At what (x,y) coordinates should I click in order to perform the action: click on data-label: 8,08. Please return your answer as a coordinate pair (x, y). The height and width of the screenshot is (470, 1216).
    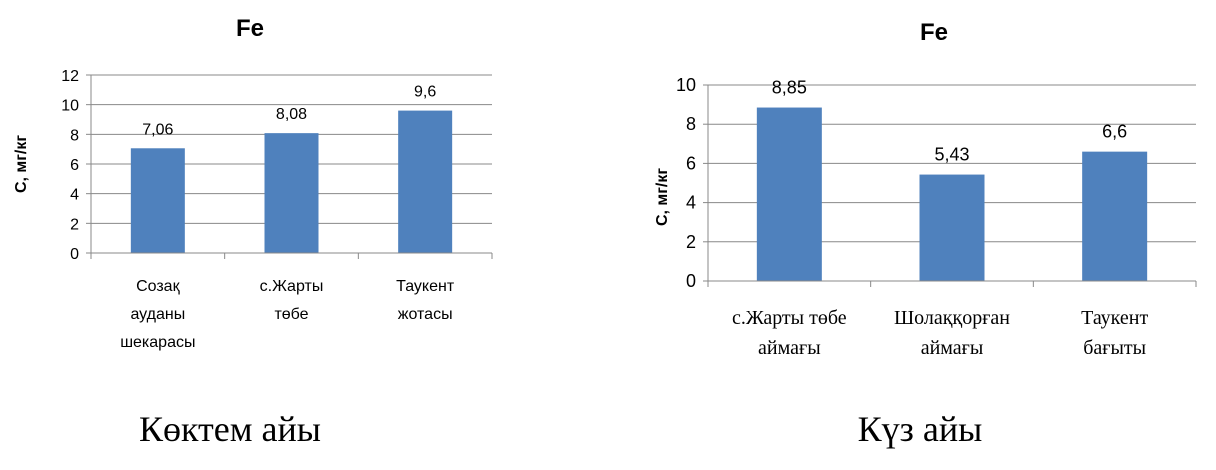
    Looking at the image, I should click on (291, 114).